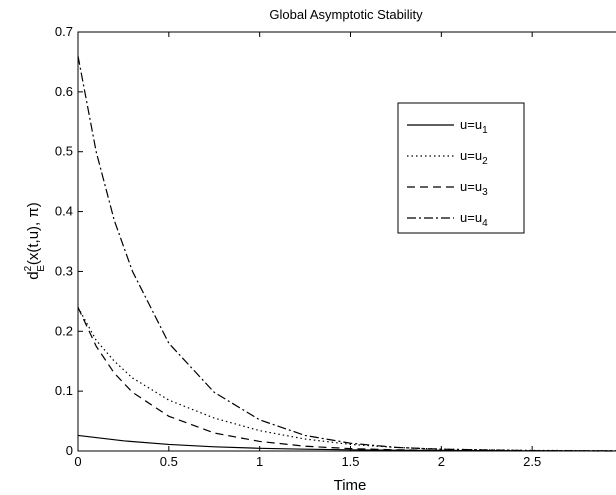 This screenshot has height=495, width=616. I want to click on x-tick-label: 2.5, so click(532, 461).